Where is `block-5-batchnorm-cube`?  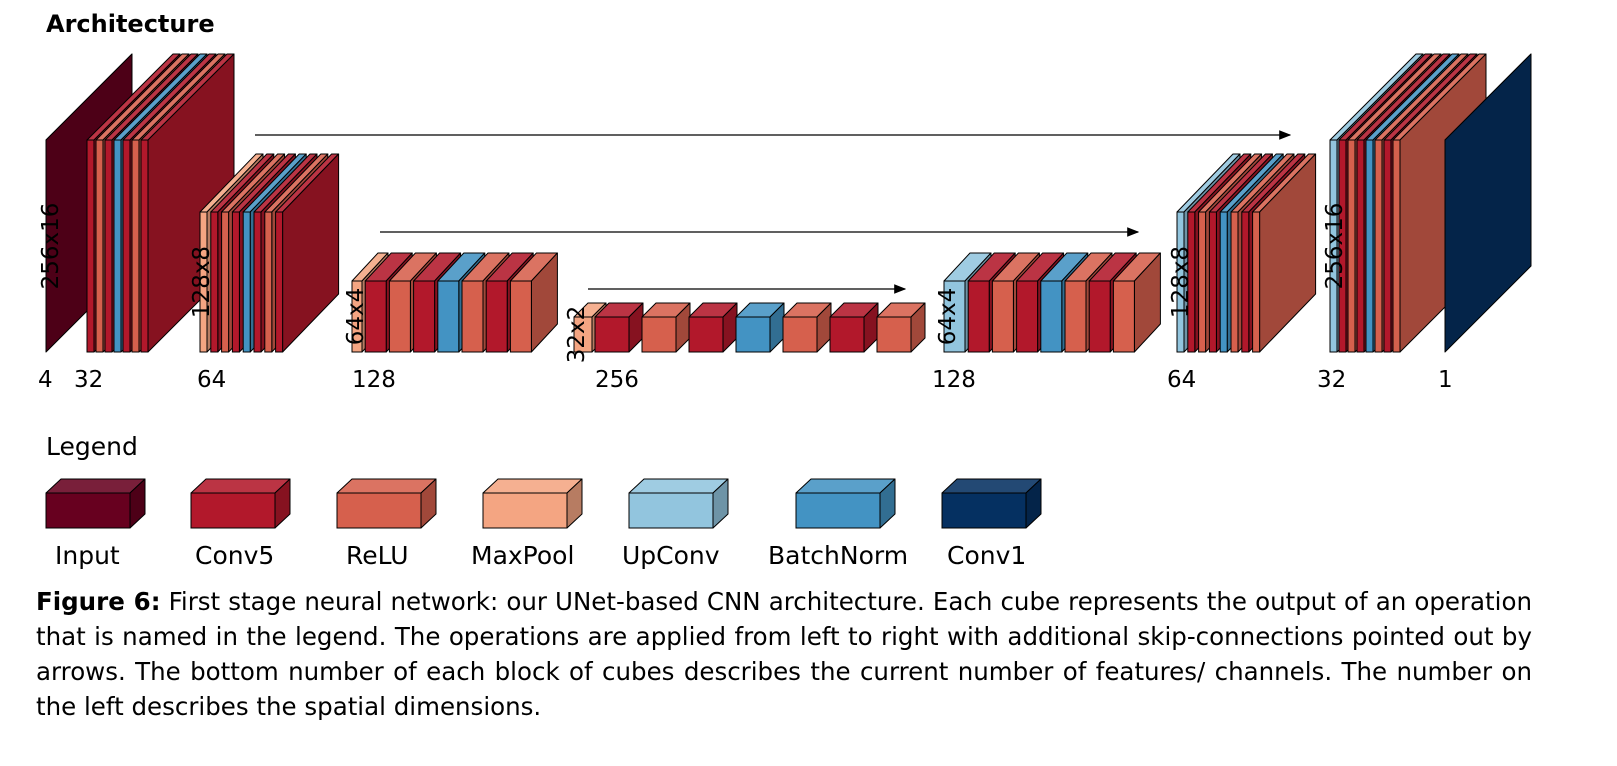 block-5-batchnorm-cube is located at coordinates (760, 327).